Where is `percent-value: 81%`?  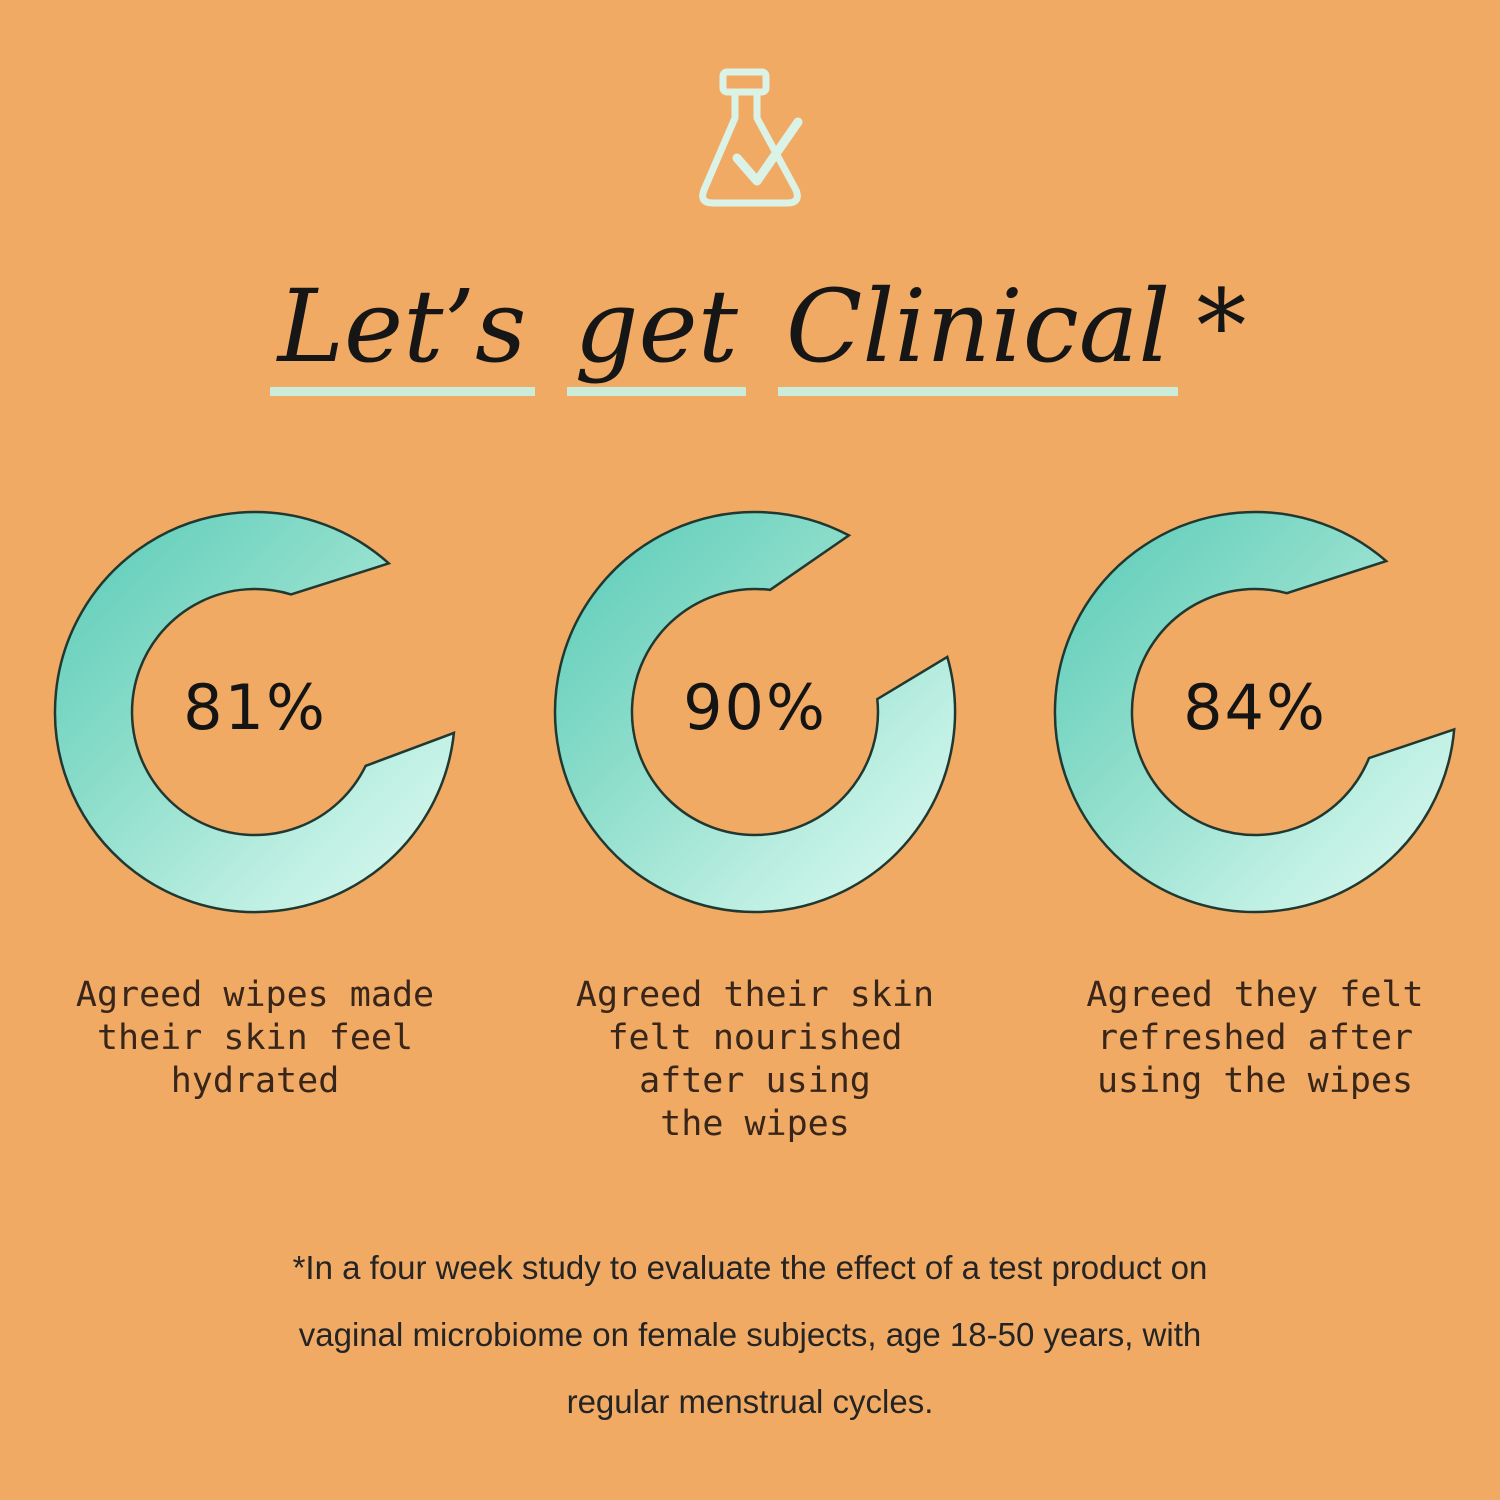
percent-value: 81% is located at coordinates (255, 707).